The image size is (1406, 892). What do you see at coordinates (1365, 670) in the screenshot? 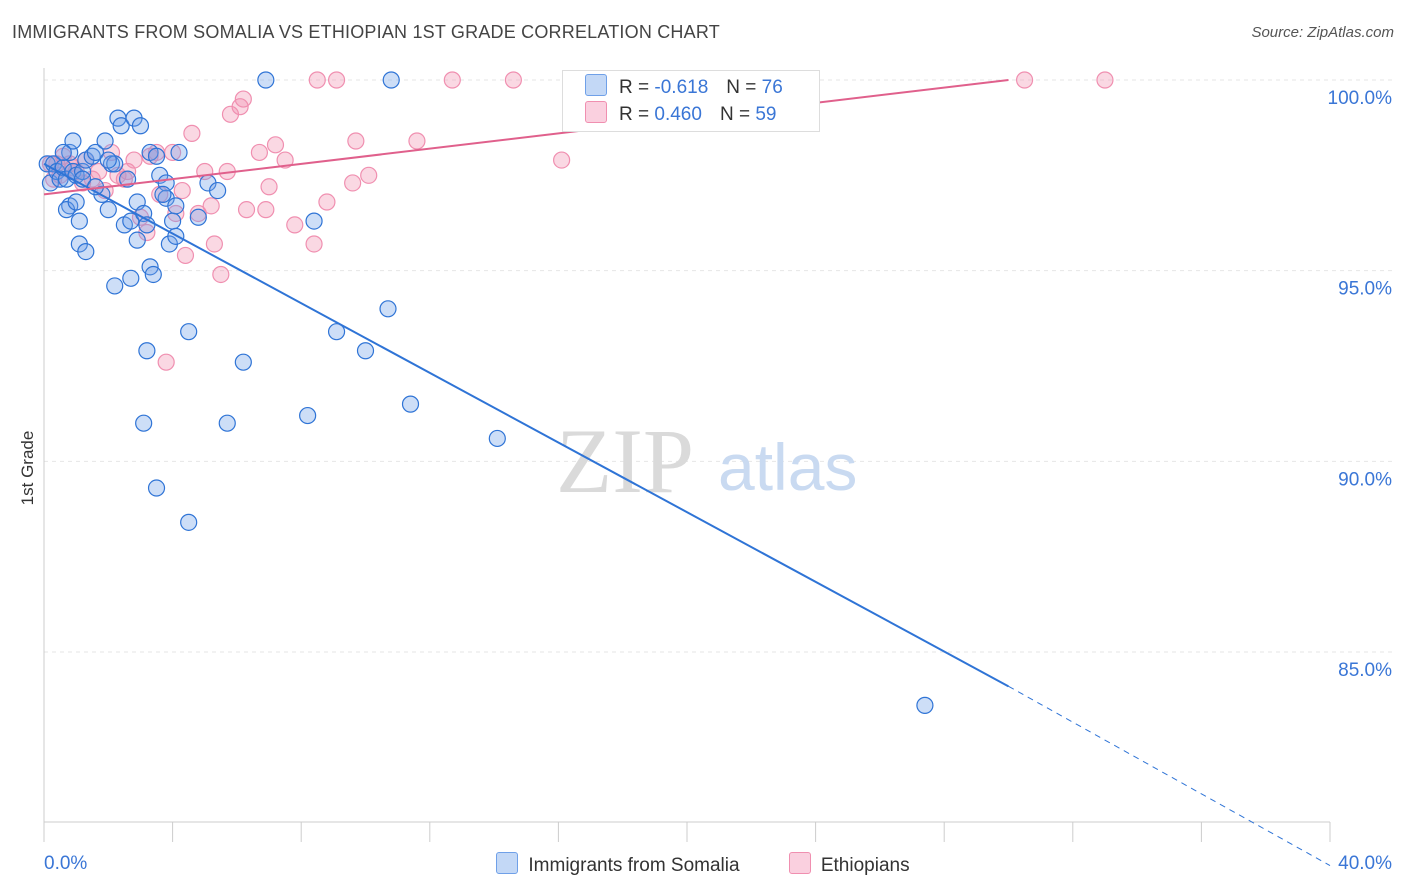
I see `y-tick-label: 85.0%` at bounding box center [1365, 670].